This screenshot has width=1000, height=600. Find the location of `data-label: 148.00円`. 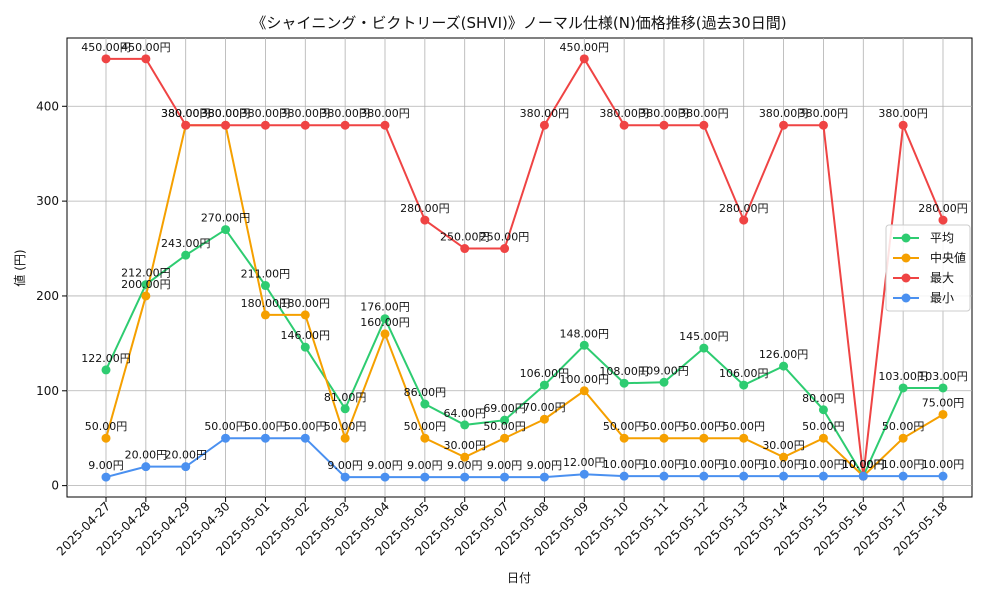

data-label: 148.00円 is located at coordinates (585, 333).